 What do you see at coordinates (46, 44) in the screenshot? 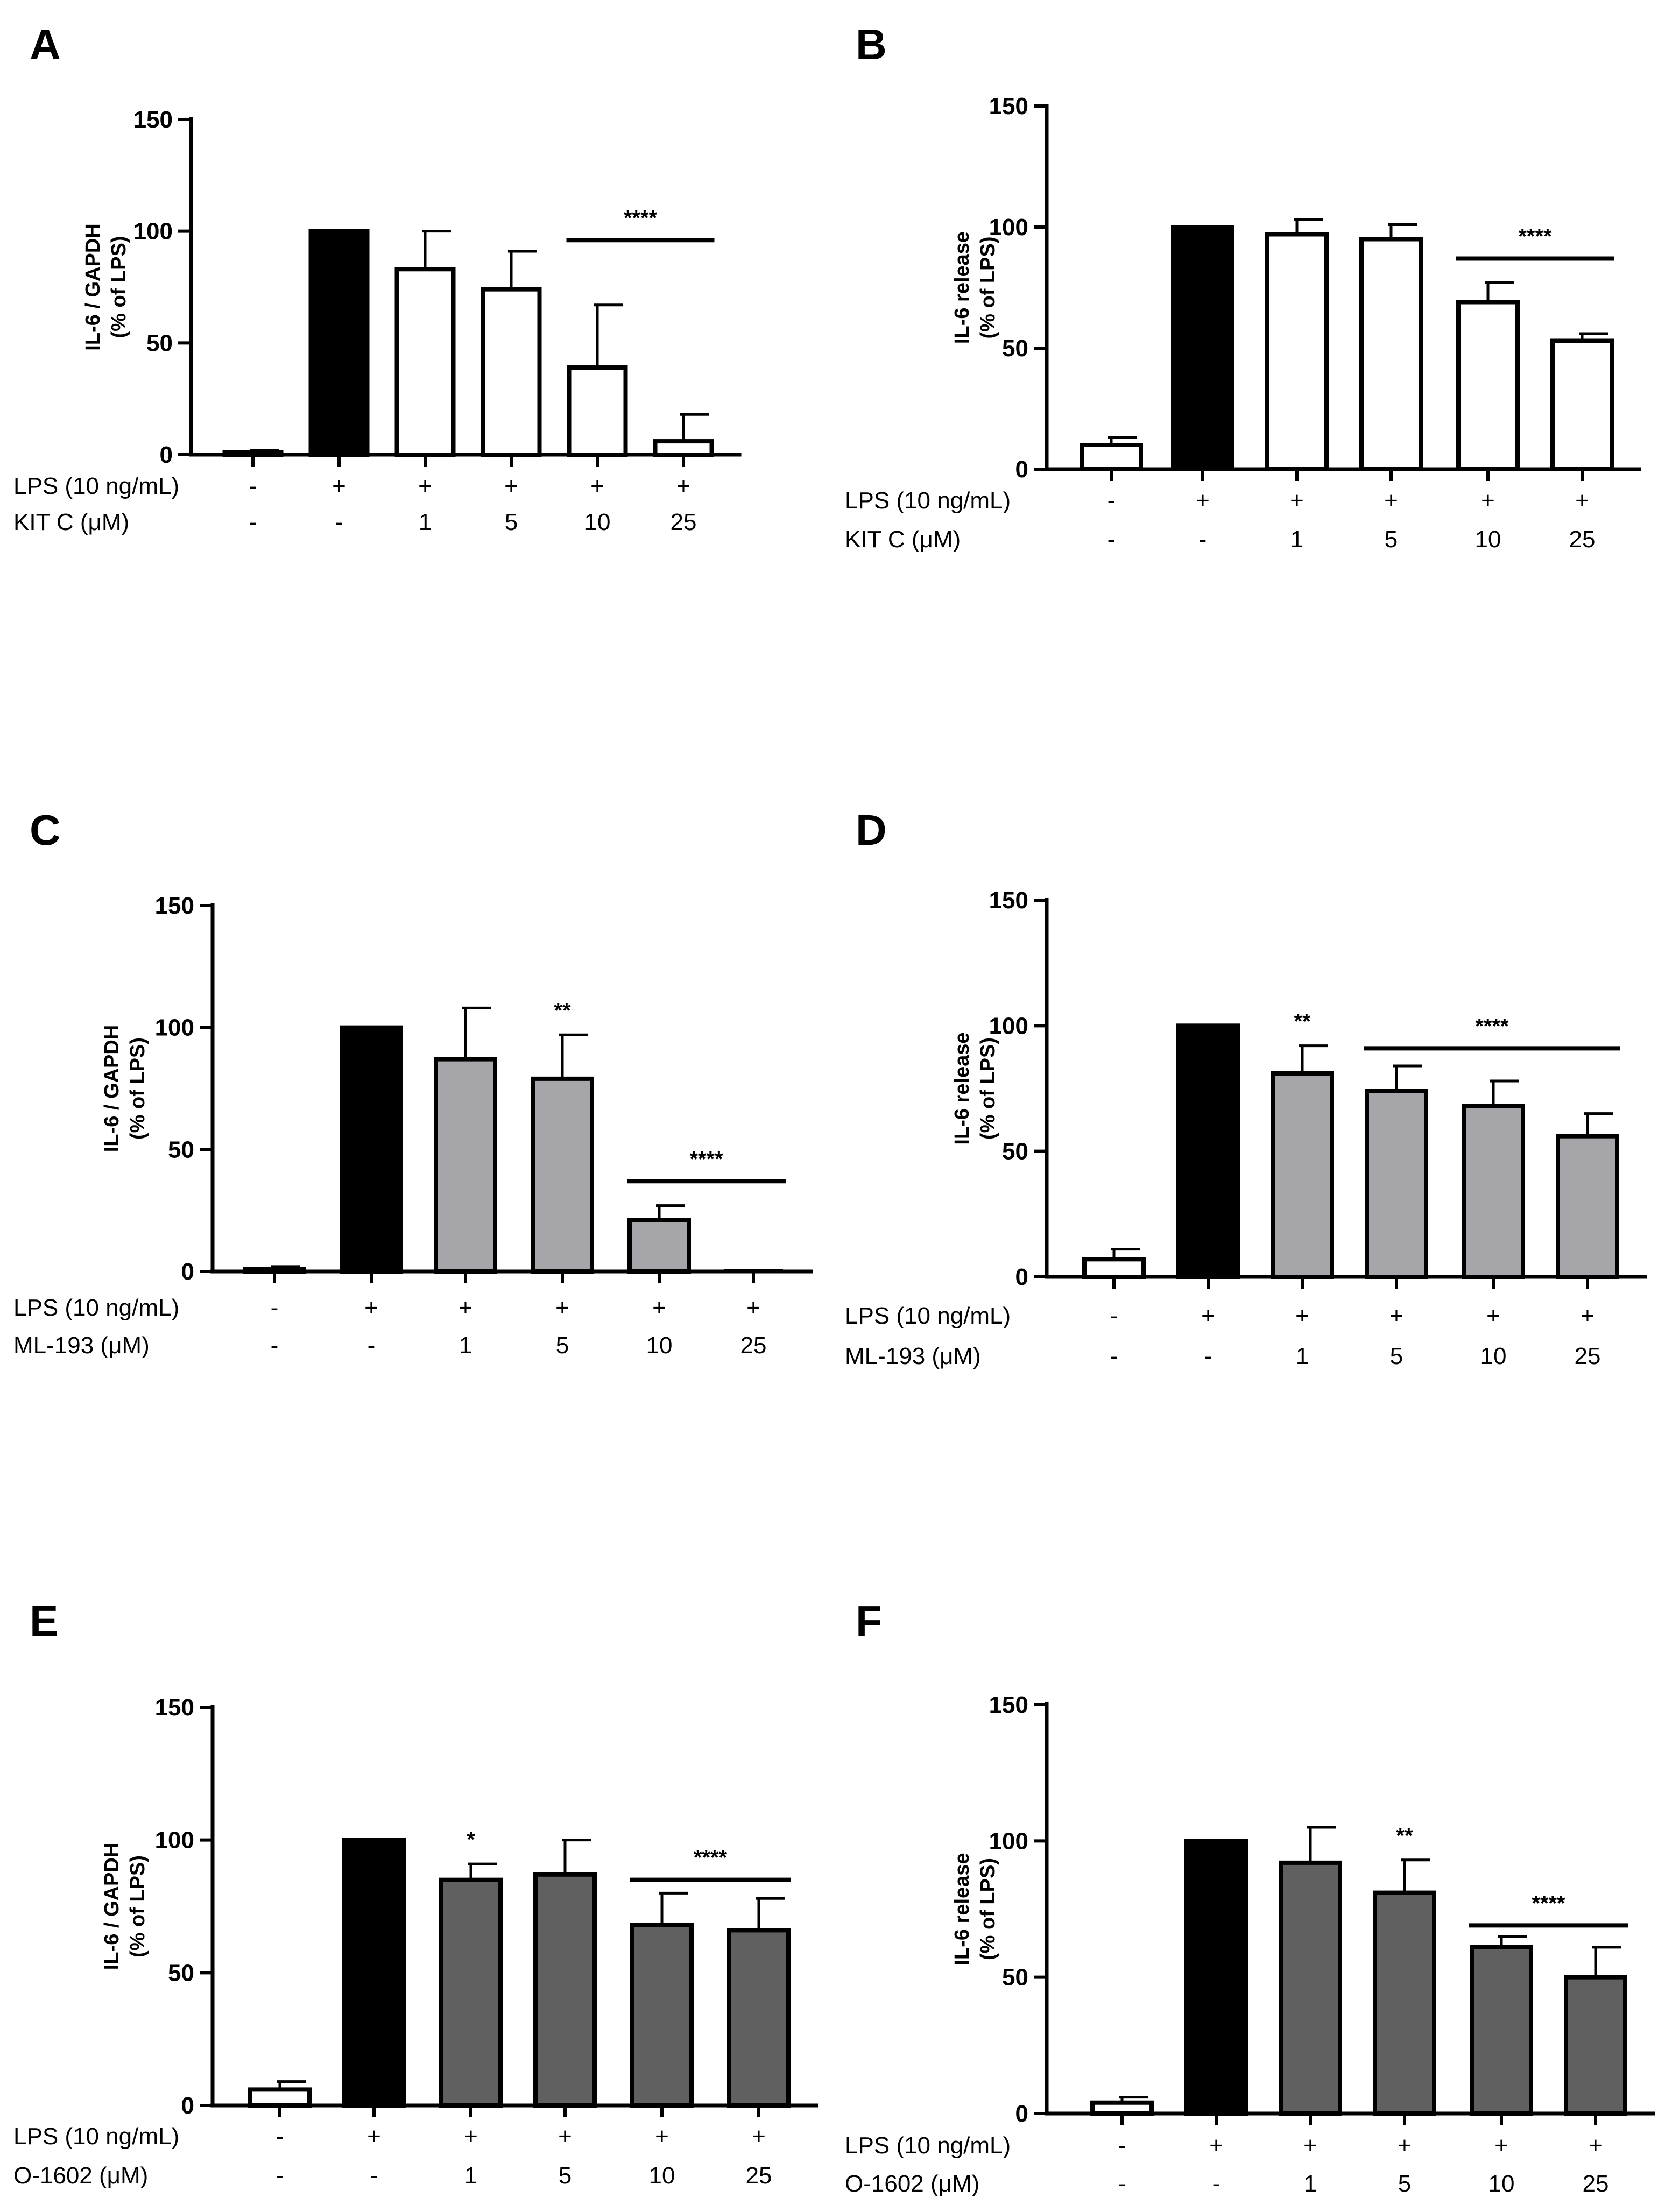
I see `panel-label: A` at bounding box center [46, 44].